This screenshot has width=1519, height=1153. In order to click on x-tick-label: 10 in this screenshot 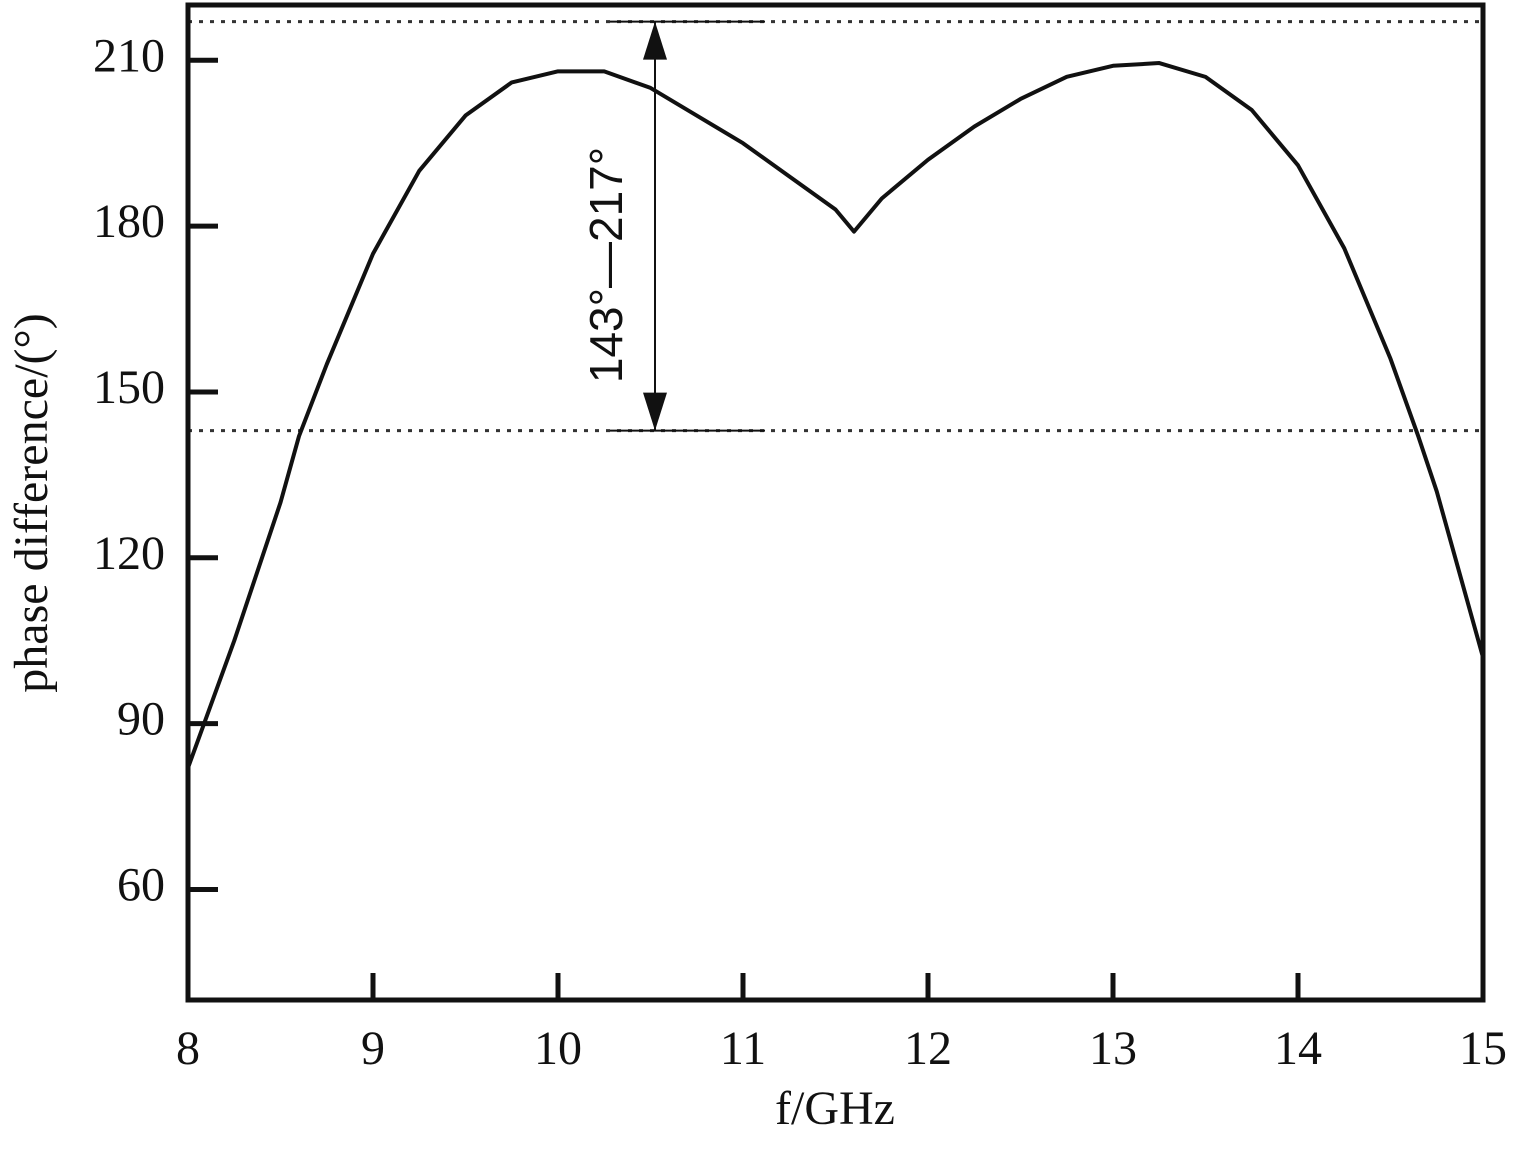, I will do `click(558, 1048)`.